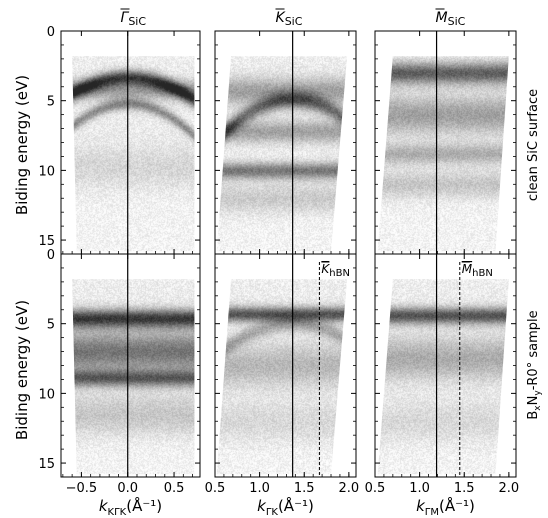  I want to click on column-title: ΓSiC, so click(134, 19).